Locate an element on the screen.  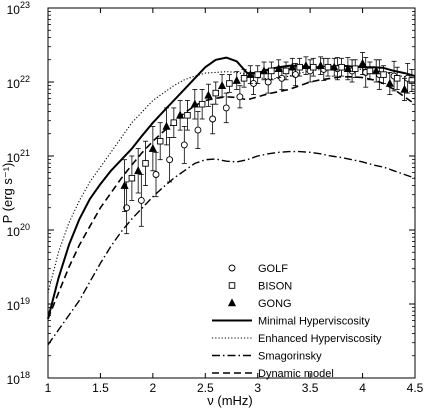
x-tick-label: 2 is located at coordinates (153, 388).